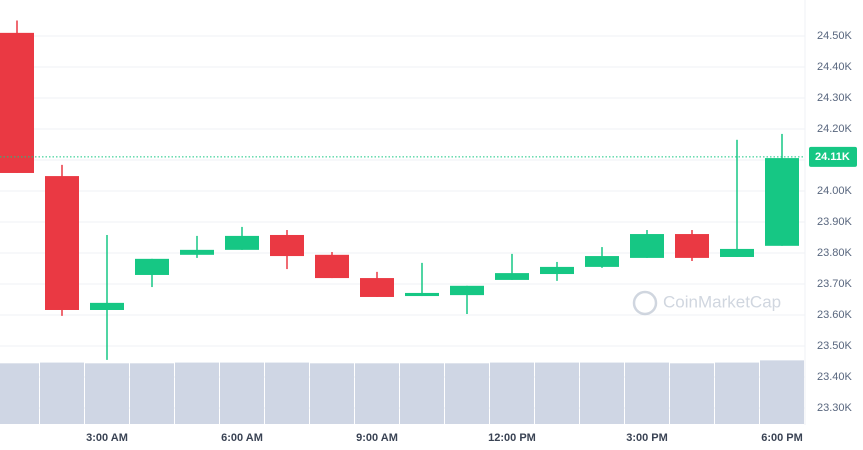 This screenshot has width=863, height=450. Describe the element at coordinates (835, 284) in the screenshot. I see `y-tick-label: 23.70K` at that location.